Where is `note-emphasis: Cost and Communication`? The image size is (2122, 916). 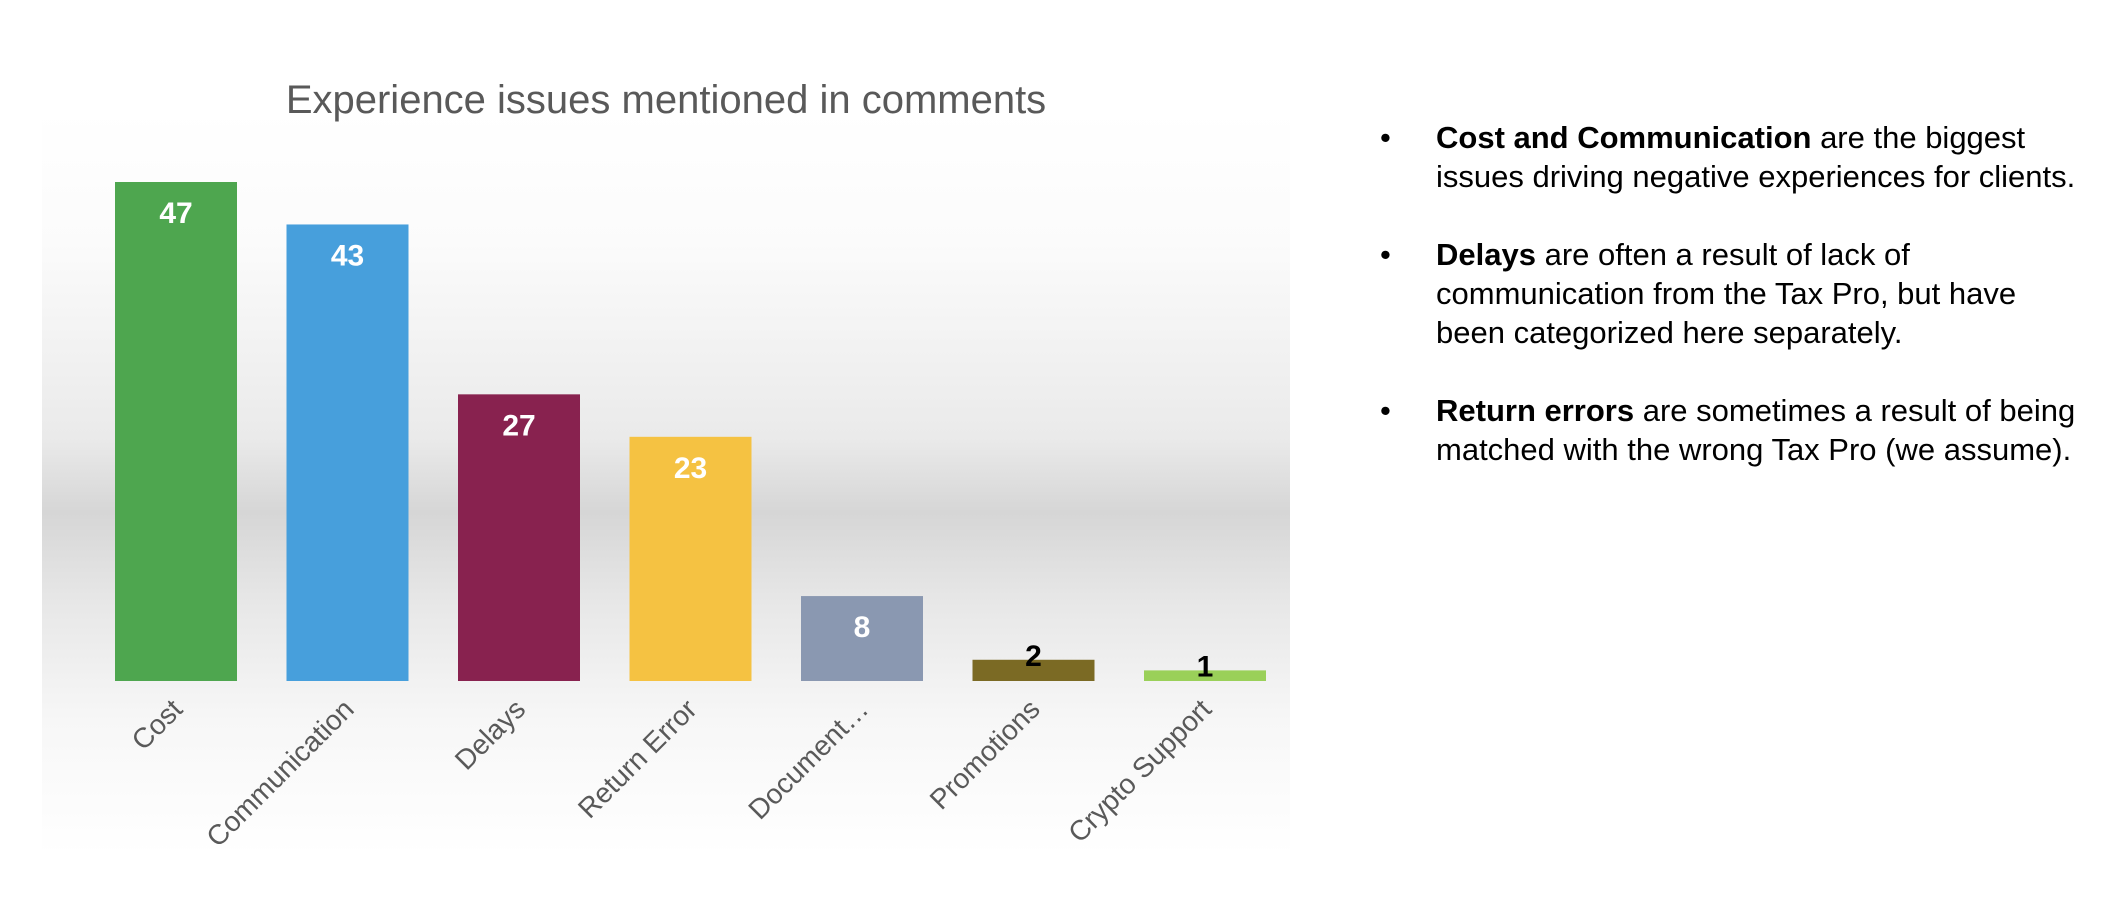 note-emphasis: Cost and Communication is located at coordinates (1624, 137).